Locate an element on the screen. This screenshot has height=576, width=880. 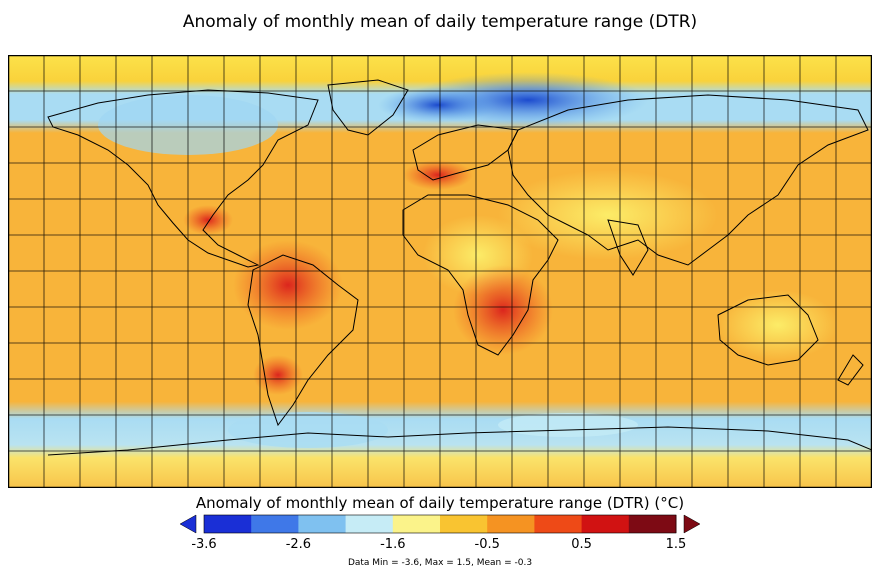
colorbar-tick-label: 0.5 is located at coordinates (581, 544).